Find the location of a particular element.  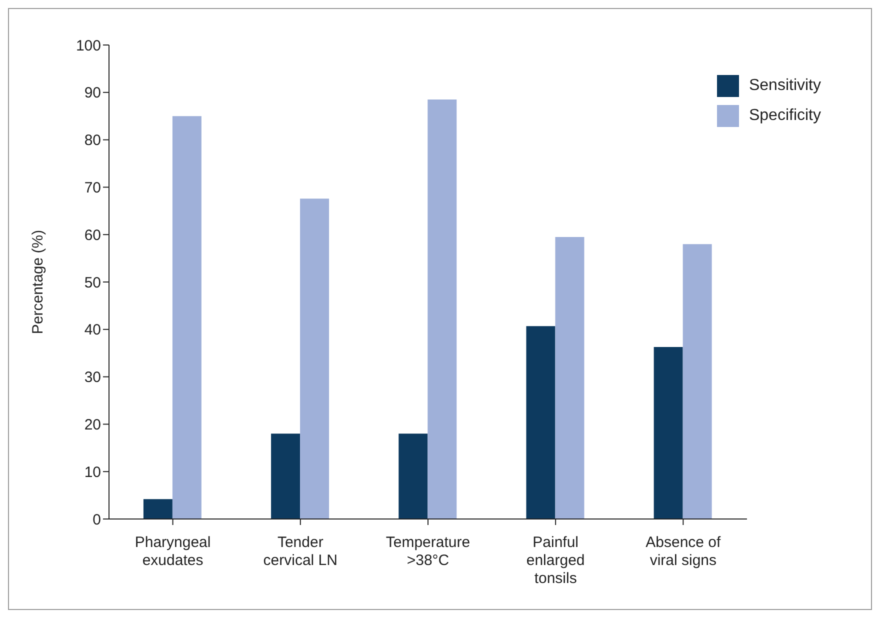

x-tick-label: Painful enlarged tonsils is located at coordinates (555, 560).